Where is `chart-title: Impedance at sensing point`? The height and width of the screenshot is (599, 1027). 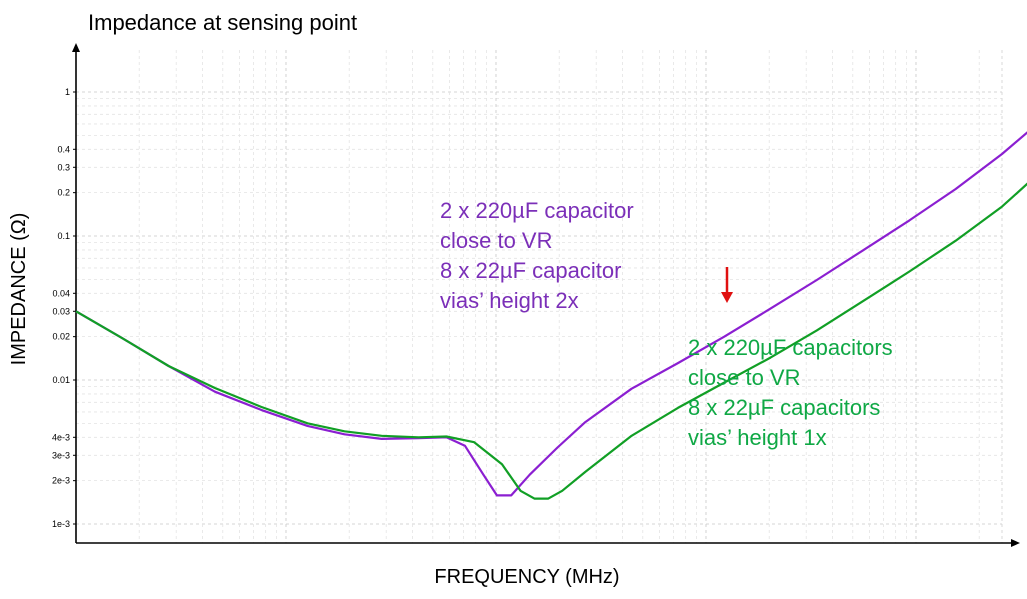 chart-title: Impedance at sensing point is located at coordinates (222, 22).